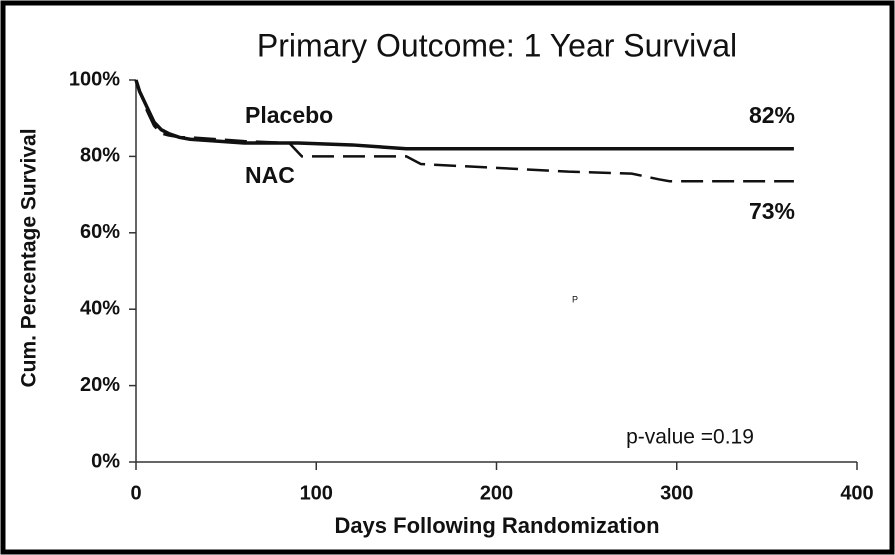 The width and height of the screenshot is (895, 555). I want to click on y-axis-label: Cum. Percentage Survival, so click(29, 257).